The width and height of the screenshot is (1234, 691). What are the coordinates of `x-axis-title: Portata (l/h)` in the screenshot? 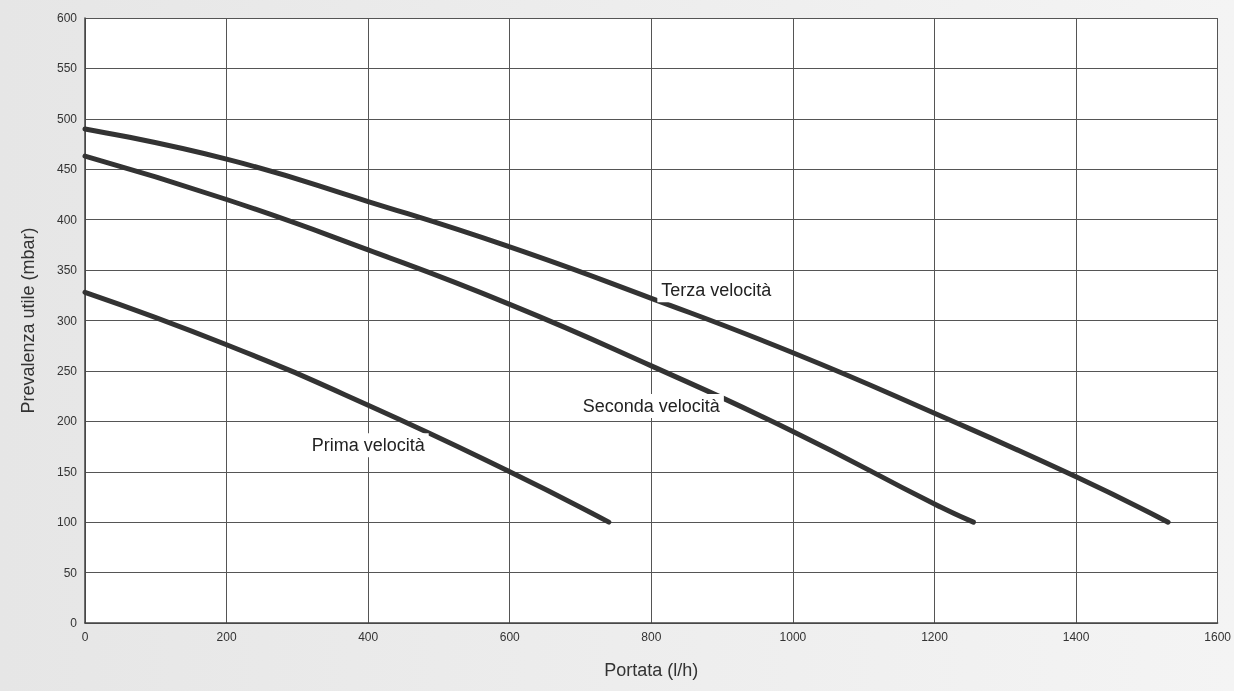 It's located at (651, 670).